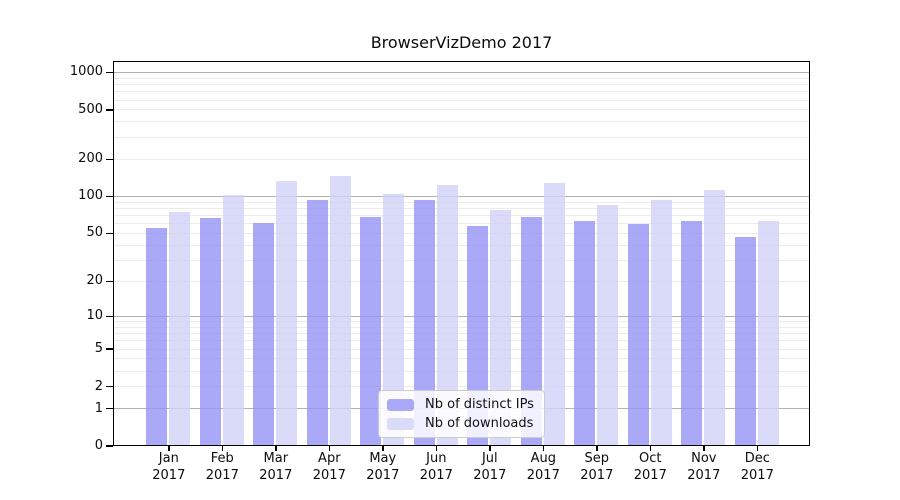 This screenshot has width=900, height=500. I want to click on legend-item-distinct-ips: Nb of distinct IPs, so click(460, 404).